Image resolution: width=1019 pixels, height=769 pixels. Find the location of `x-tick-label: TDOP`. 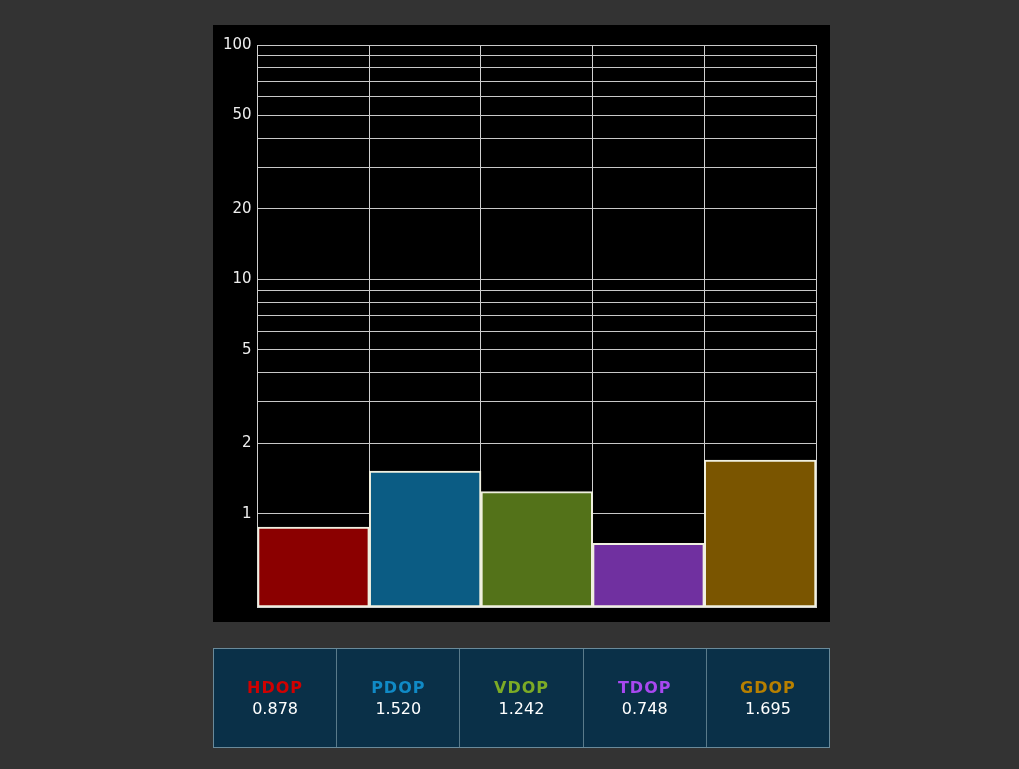

x-tick-label: TDOP is located at coordinates (644, 687).